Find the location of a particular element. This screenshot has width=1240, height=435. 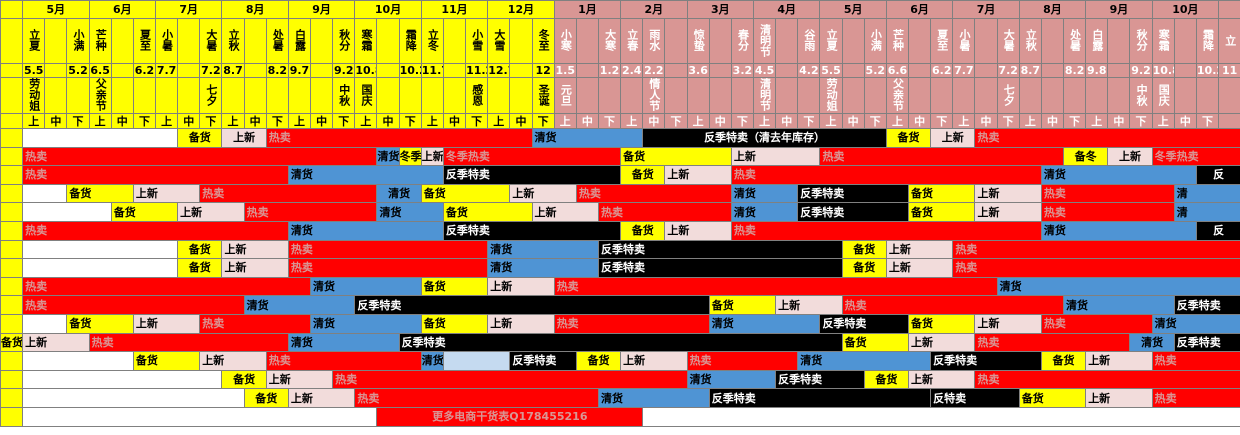

phase-cell-清: 清 is located at coordinates (1206, 193).